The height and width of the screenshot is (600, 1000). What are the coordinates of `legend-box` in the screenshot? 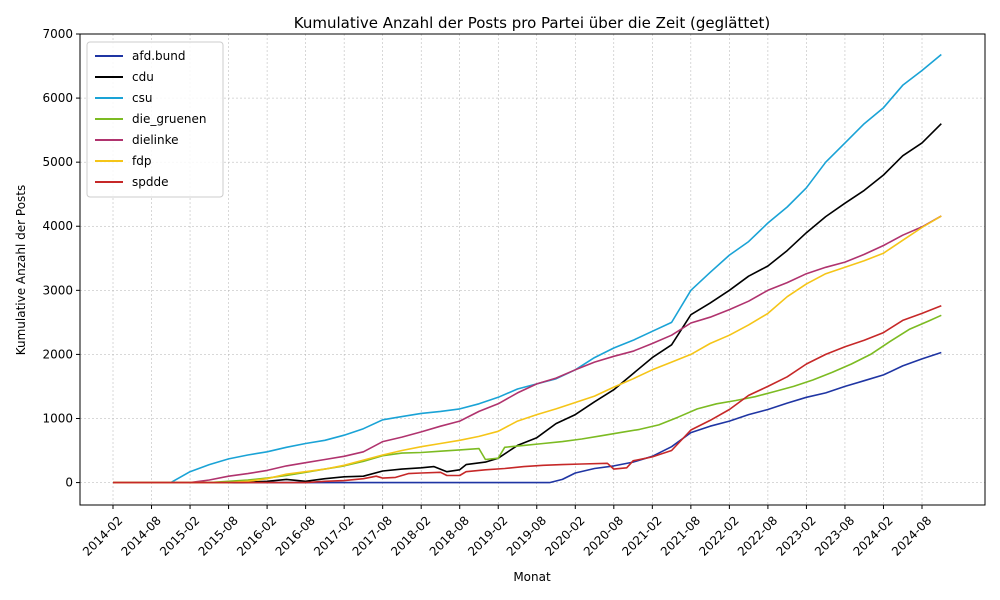 It's located at (155, 119).